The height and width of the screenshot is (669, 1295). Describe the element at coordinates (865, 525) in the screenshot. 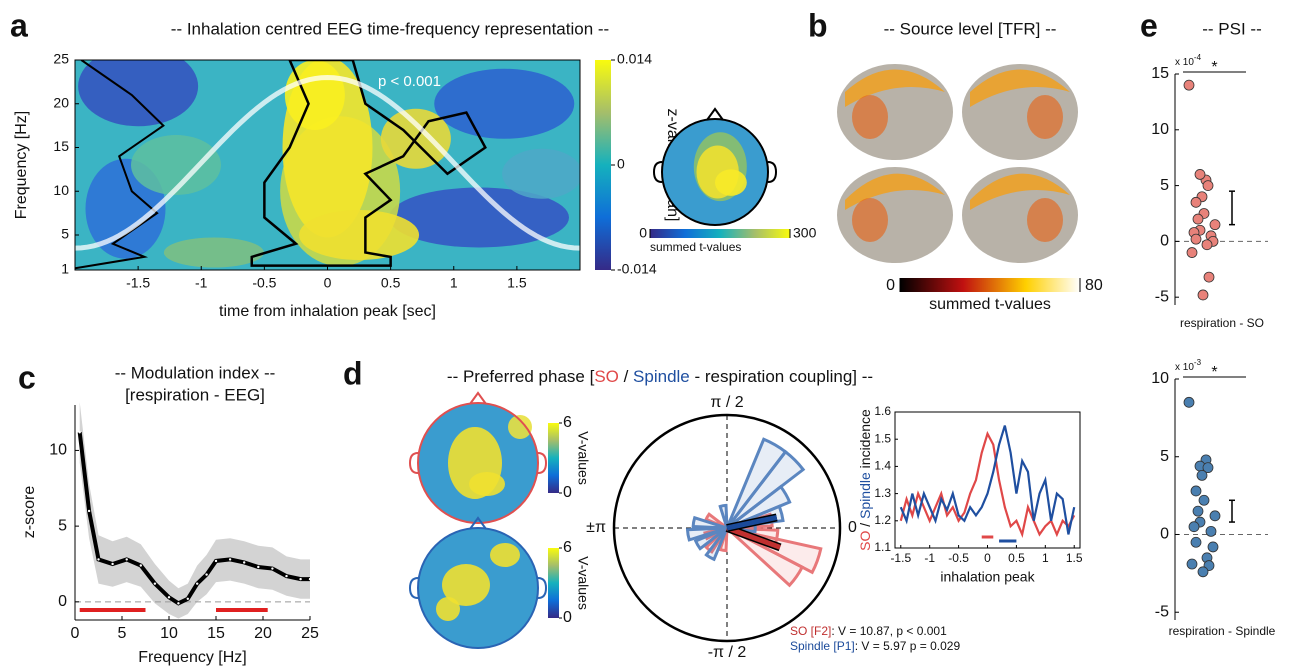

I see `y-label-part: /` at that location.